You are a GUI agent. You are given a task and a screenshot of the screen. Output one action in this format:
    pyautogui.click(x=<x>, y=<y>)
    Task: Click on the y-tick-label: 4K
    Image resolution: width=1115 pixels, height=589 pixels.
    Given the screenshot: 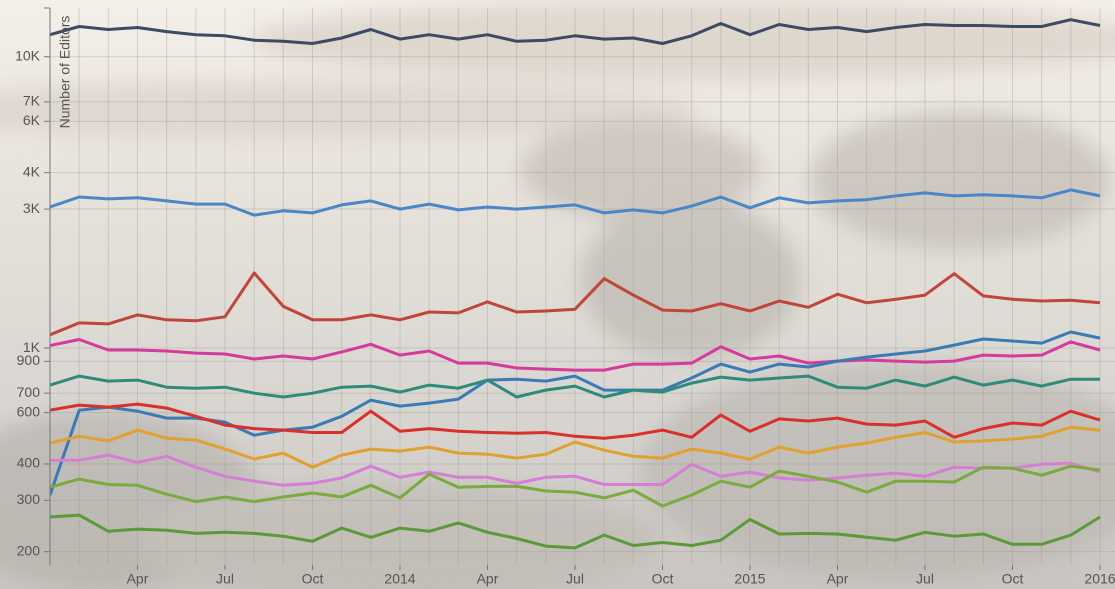 What is the action you would take?
    pyautogui.click(x=32, y=171)
    